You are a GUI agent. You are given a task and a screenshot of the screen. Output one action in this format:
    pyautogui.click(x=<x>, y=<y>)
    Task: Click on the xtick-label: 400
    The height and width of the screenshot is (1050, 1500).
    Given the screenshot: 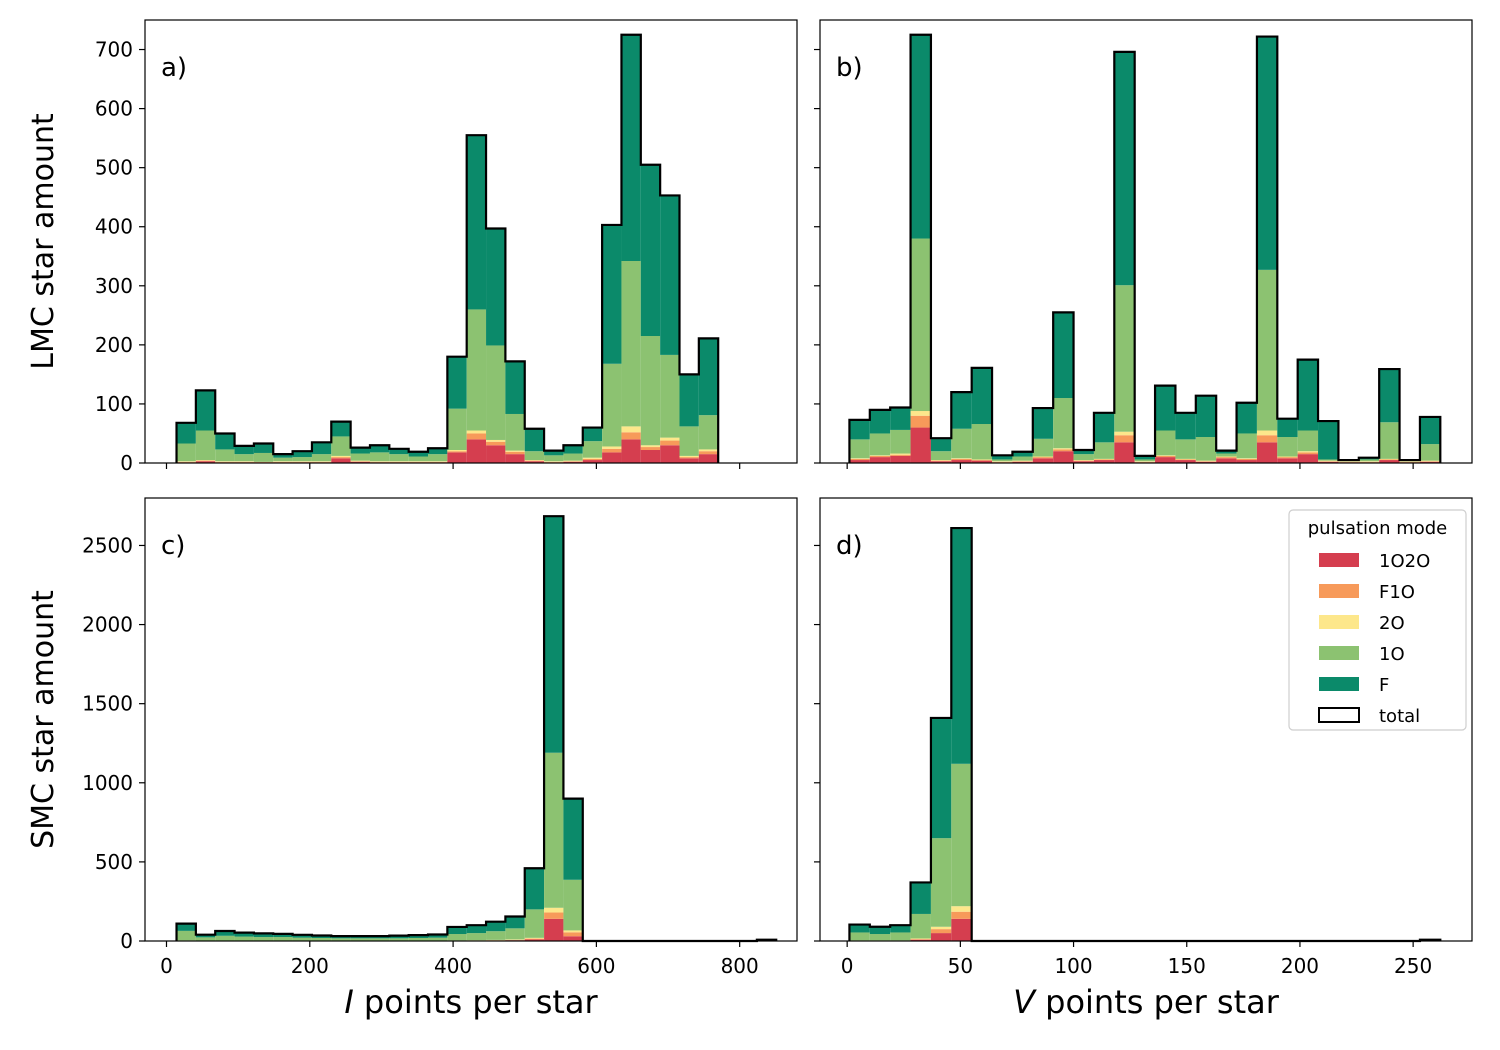 What is the action you would take?
    pyautogui.click(x=453, y=966)
    